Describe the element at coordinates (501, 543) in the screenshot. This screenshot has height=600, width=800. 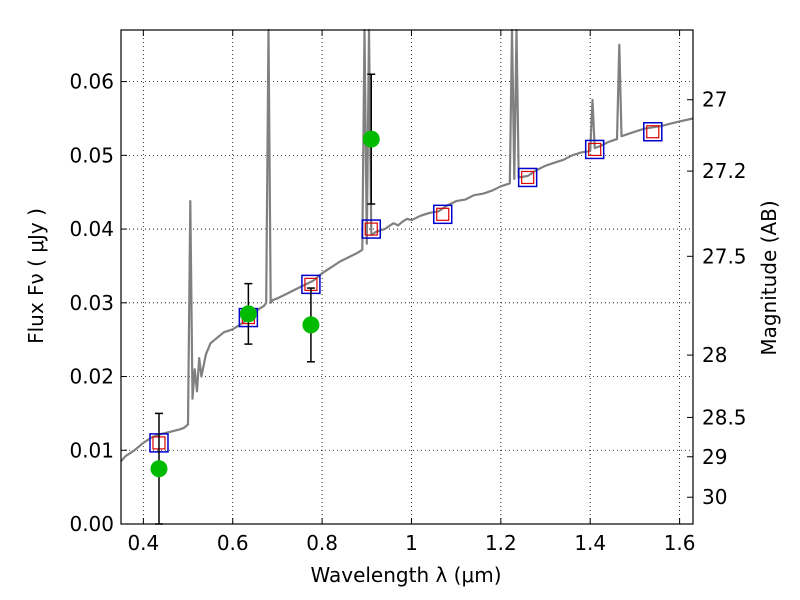
I see `x-tick-label: 1.2` at that location.